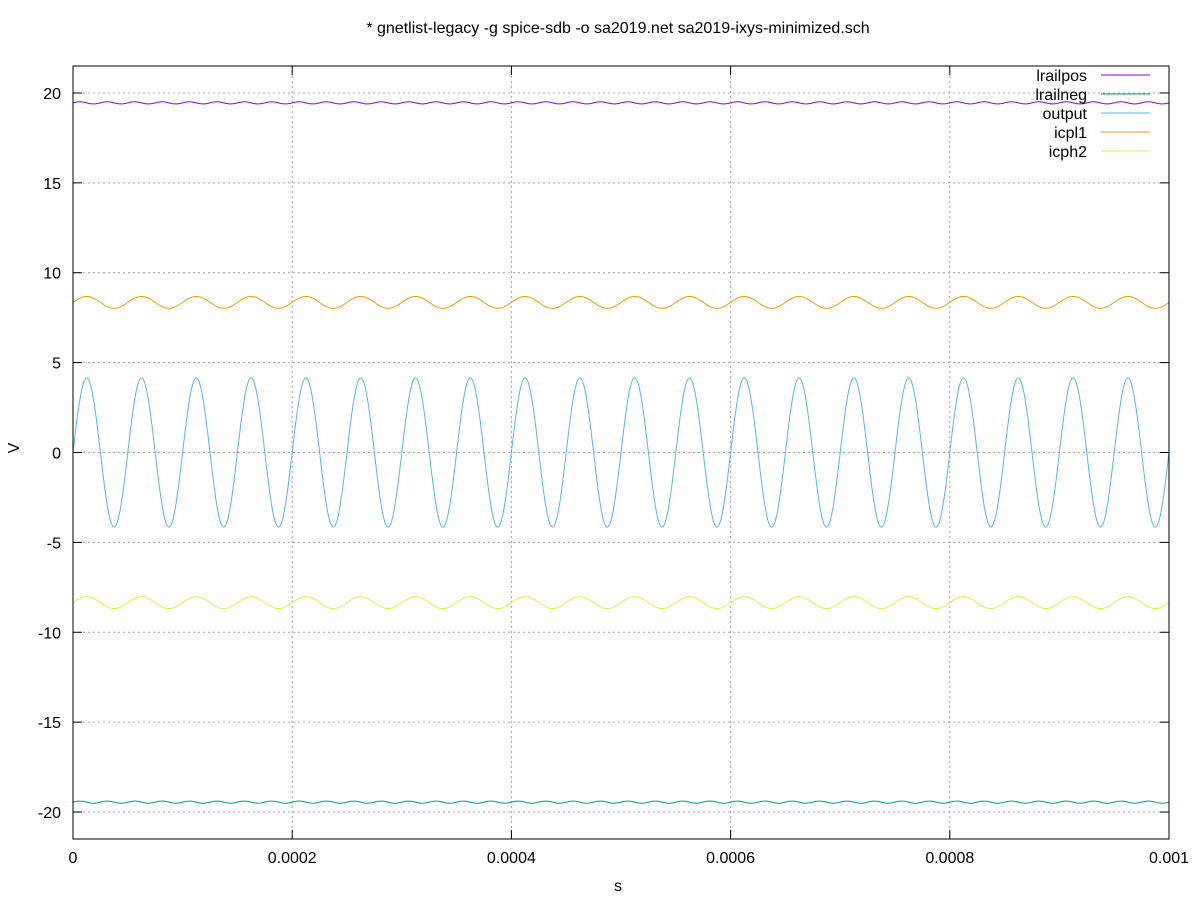 Image resolution: width=1200 pixels, height=900 pixels. Describe the element at coordinates (49, 723) in the screenshot. I see `y-tick-label: -15` at that location.